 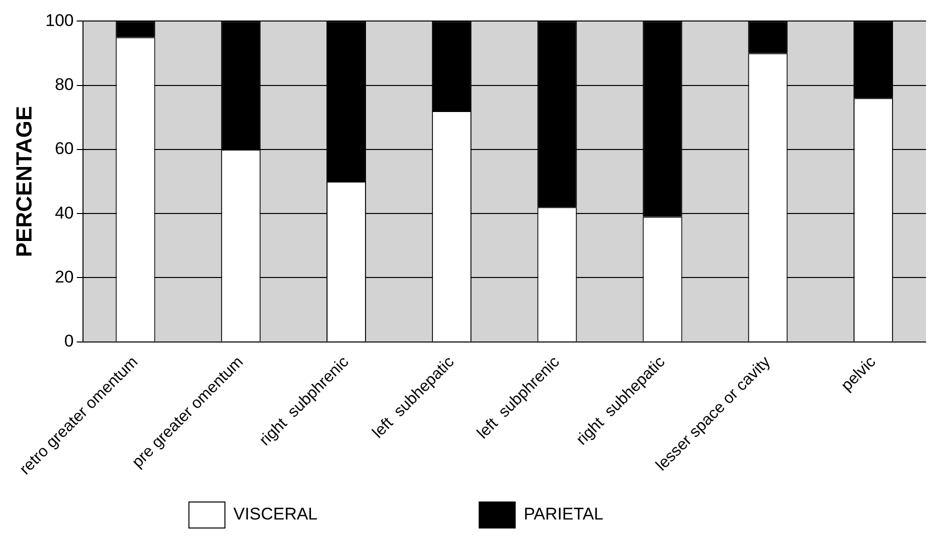 What do you see at coordinates (59, 20) in the screenshot?
I see `y-tick-label: 100` at bounding box center [59, 20].